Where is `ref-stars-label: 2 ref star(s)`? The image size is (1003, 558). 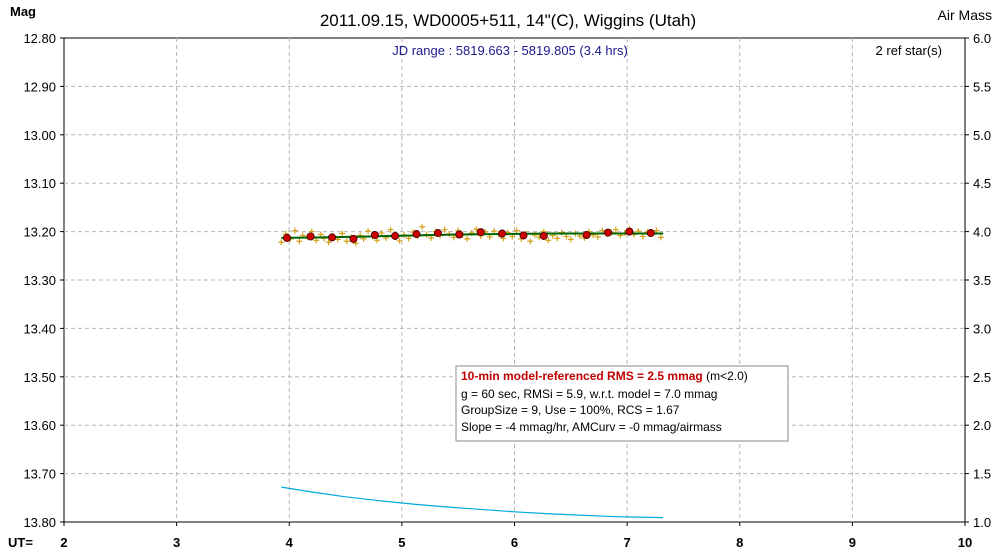
ref-stars-label: 2 ref star(s) is located at coordinates (909, 50).